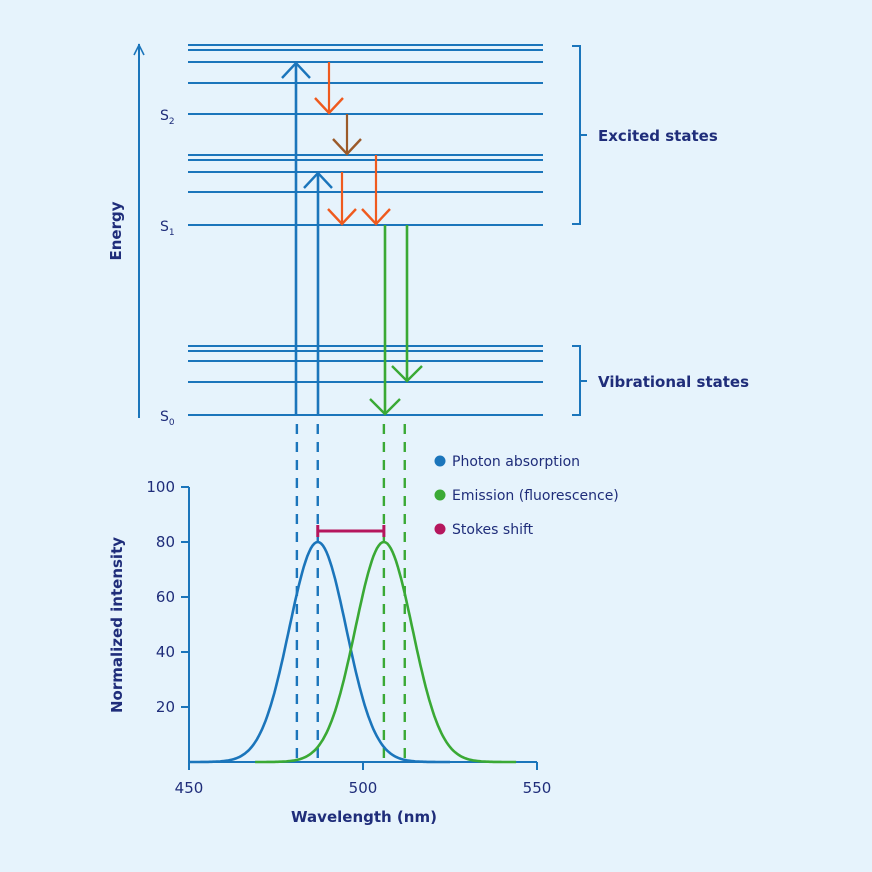 The height and width of the screenshot is (872, 872). Describe the element at coordinates (139, 49) in the screenshot. I see `energy-arrow-head-icon` at that location.